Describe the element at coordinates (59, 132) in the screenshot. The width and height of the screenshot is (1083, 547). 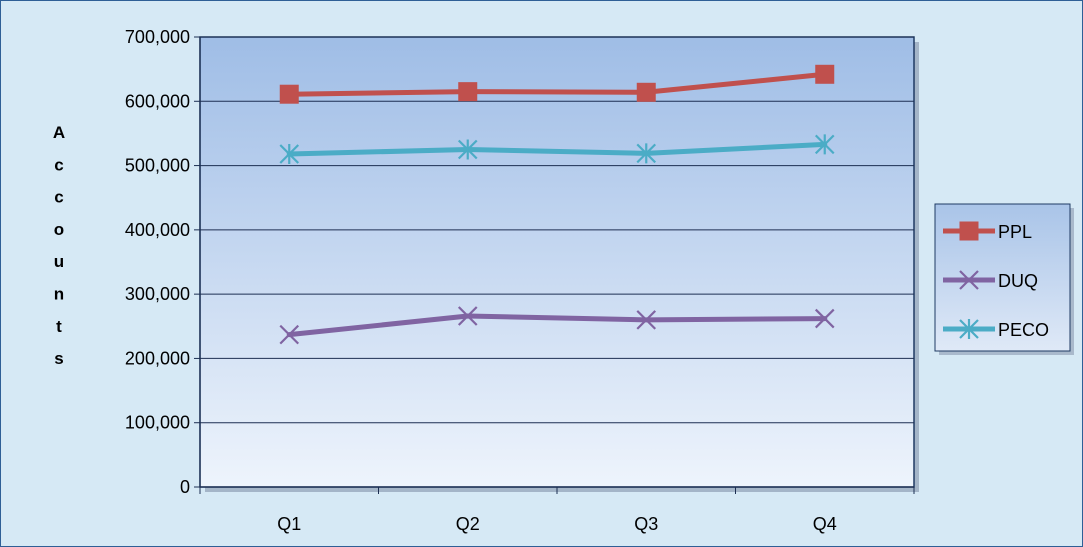
I see `y-axis-label-letter: A` at that location.